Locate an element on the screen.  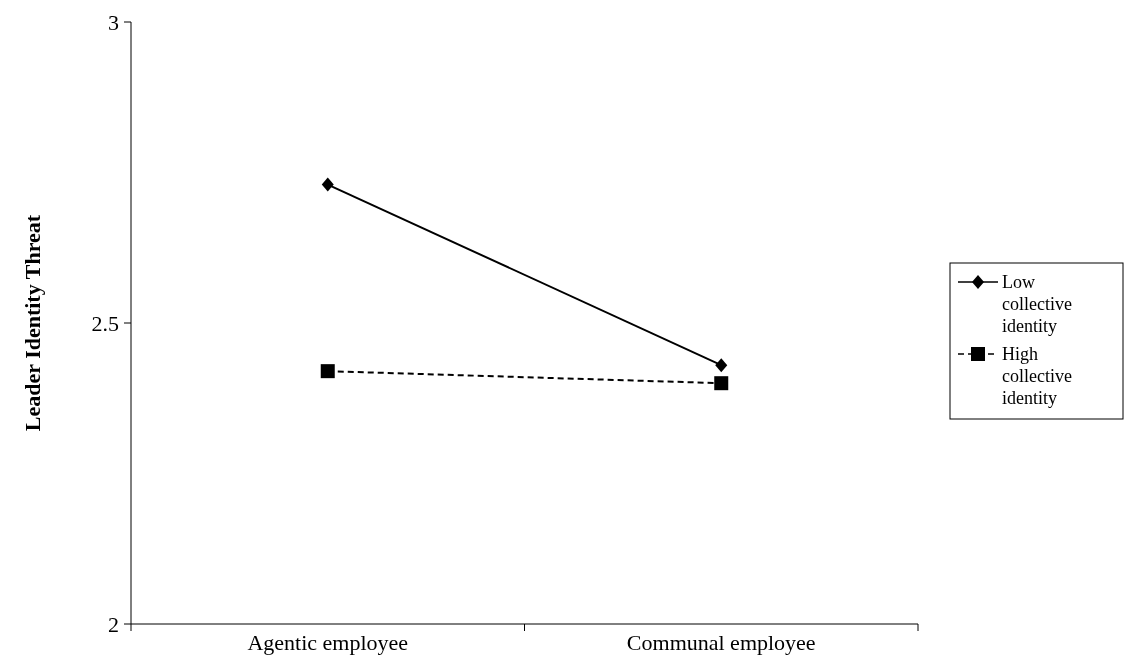
y-tick-label: 2 is located at coordinates (113, 624).